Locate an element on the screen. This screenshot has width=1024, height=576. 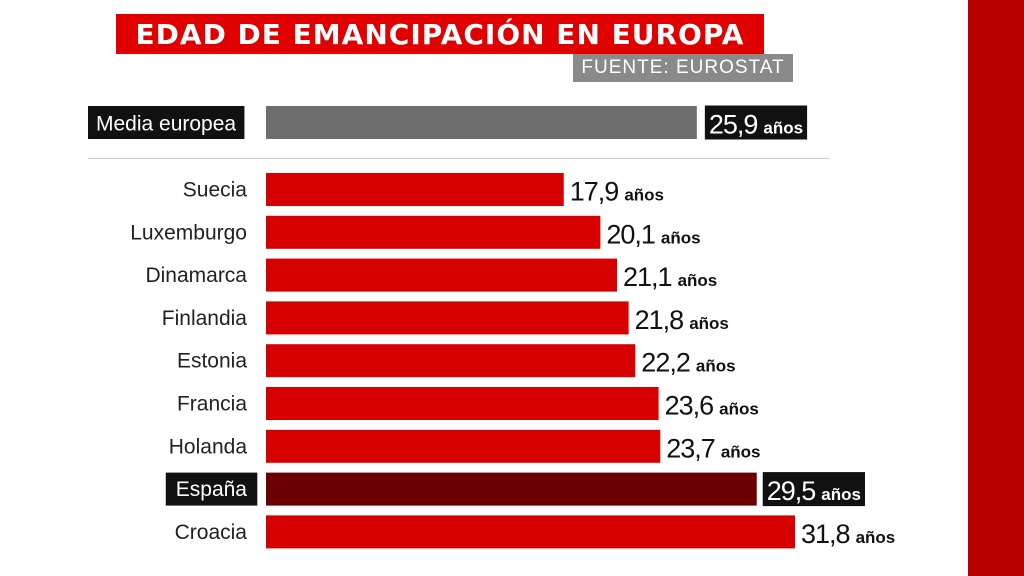
value-label-suecia: 17,9 años is located at coordinates (617, 192).